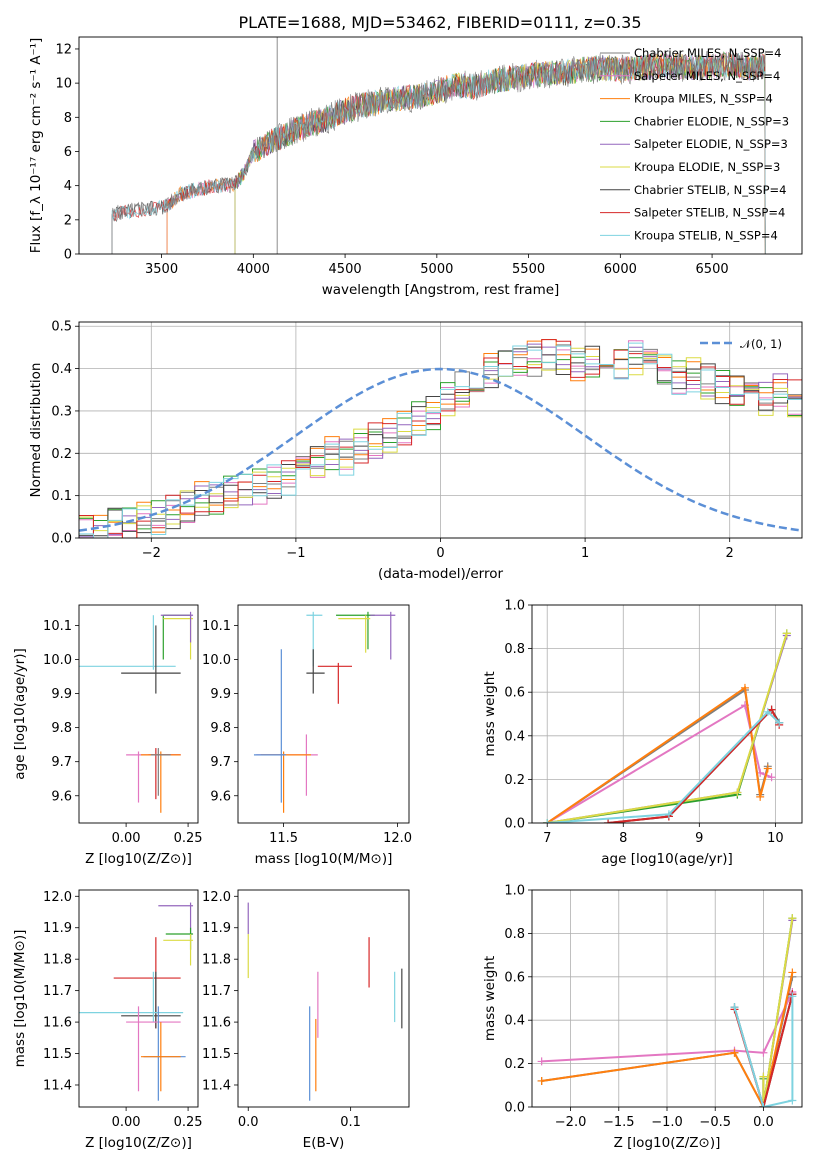  Describe the element at coordinates (438, 151) in the screenshot. I see `observed-spectrum-line` at that location.